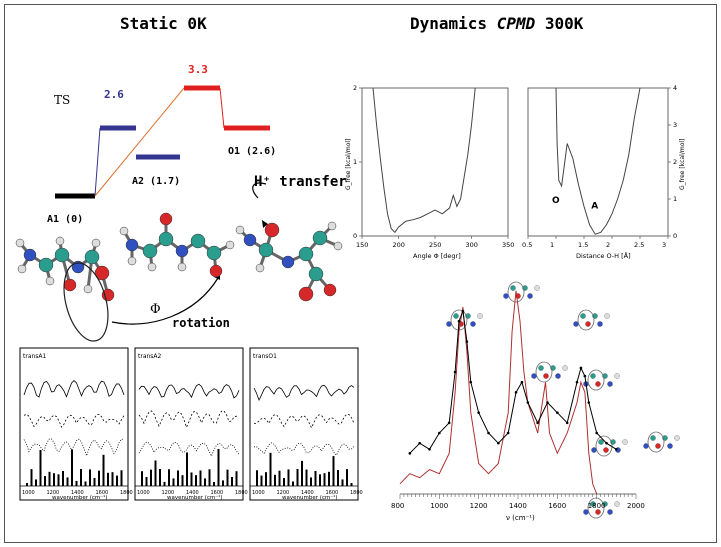 Image resolution: width=721 pixels, height=547 pixels. I want to click on x-tick-label: 250, so click(435, 245).